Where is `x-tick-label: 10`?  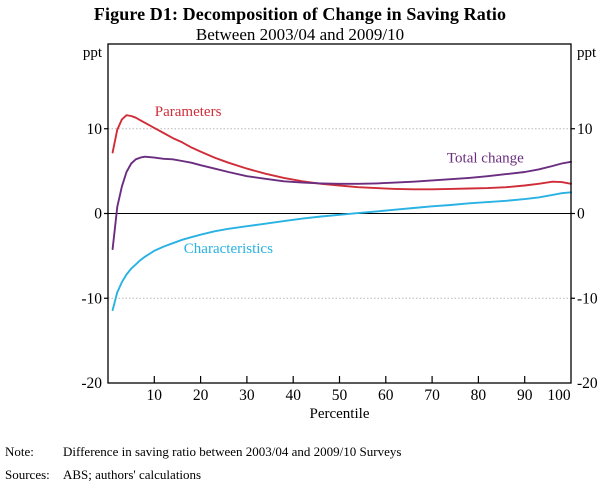 x-tick-label: 10 is located at coordinates (155, 395).